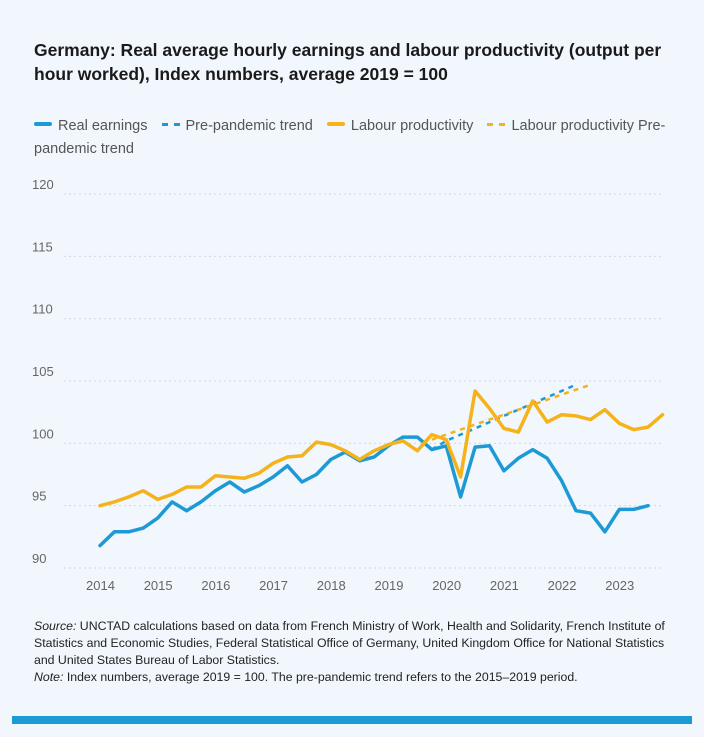 This screenshot has width=704, height=737. What do you see at coordinates (331, 585) in the screenshot?
I see `x-tick-label: 2018` at bounding box center [331, 585].